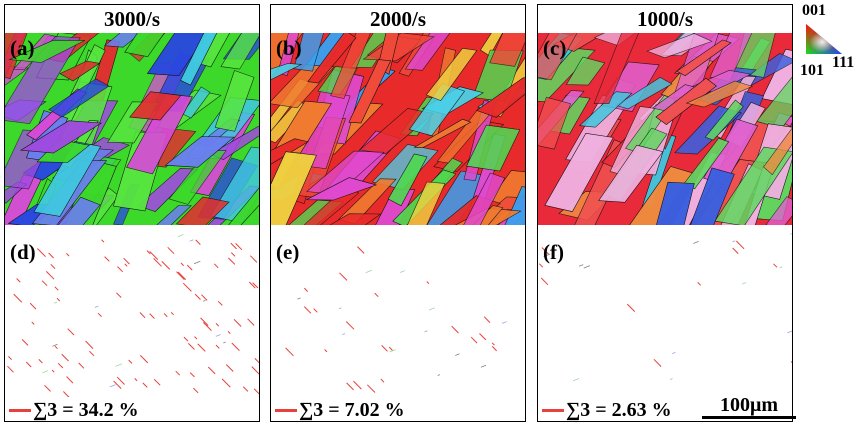 The image size is (856, 425). I want to click on twin-fraction-label: ∑3 = 34.2 %, so click(74, 410).